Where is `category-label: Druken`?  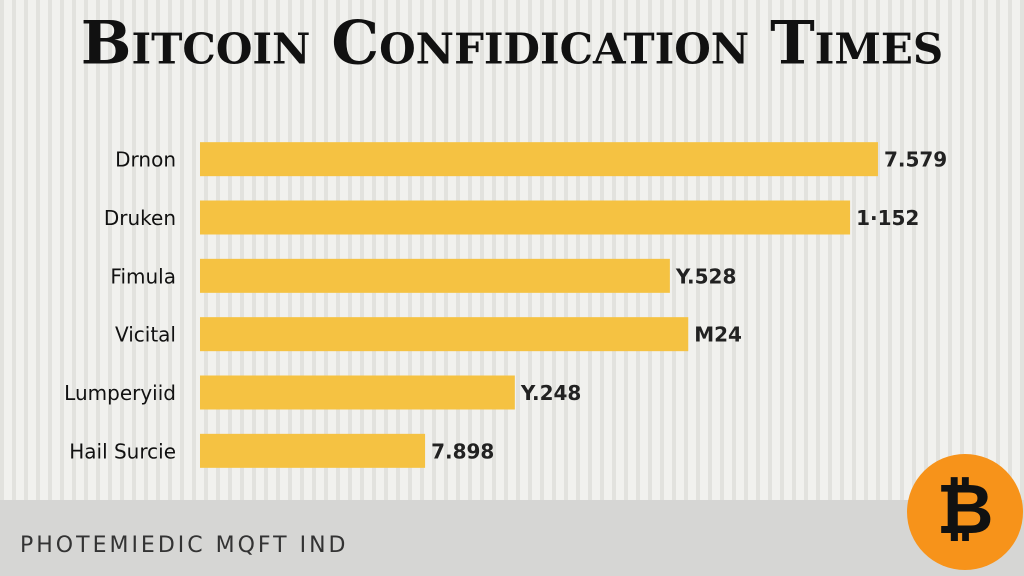
category-label: Druken is located at coordinates (140, 218).